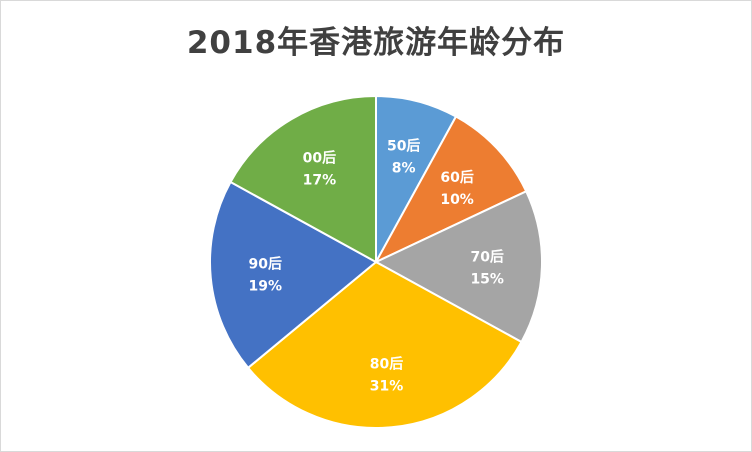 The image size is (752, 452). I want to click on pie-slice-00后, so click(303, 179).